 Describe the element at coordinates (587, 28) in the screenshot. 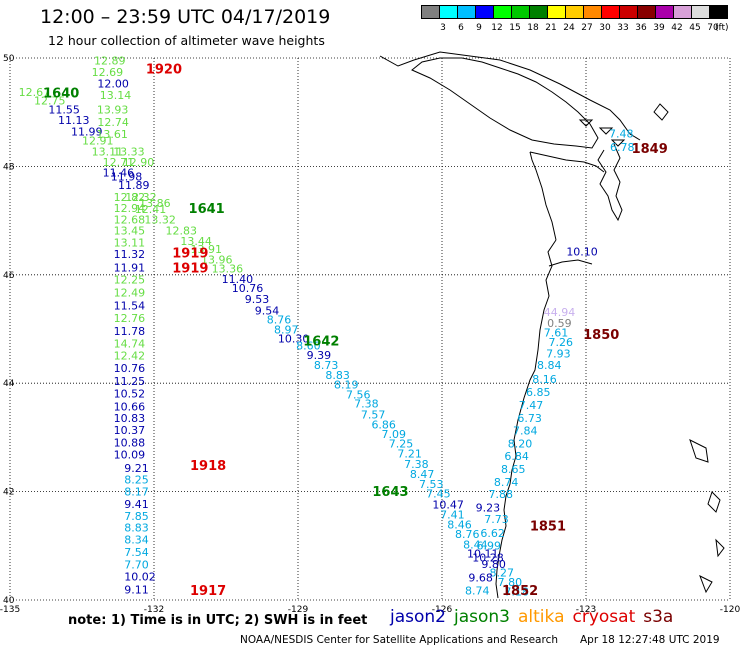

I see `legend-label: 27` at that location.